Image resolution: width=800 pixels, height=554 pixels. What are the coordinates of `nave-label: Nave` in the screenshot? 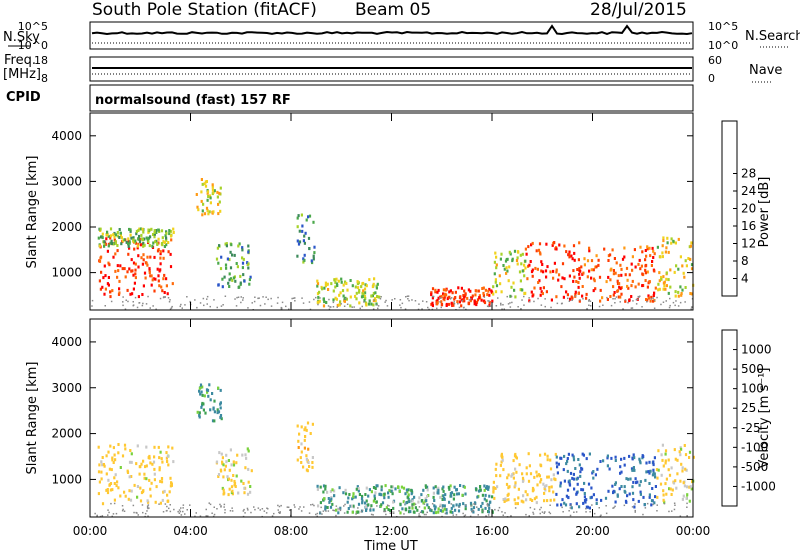 It's located at (765, 70).